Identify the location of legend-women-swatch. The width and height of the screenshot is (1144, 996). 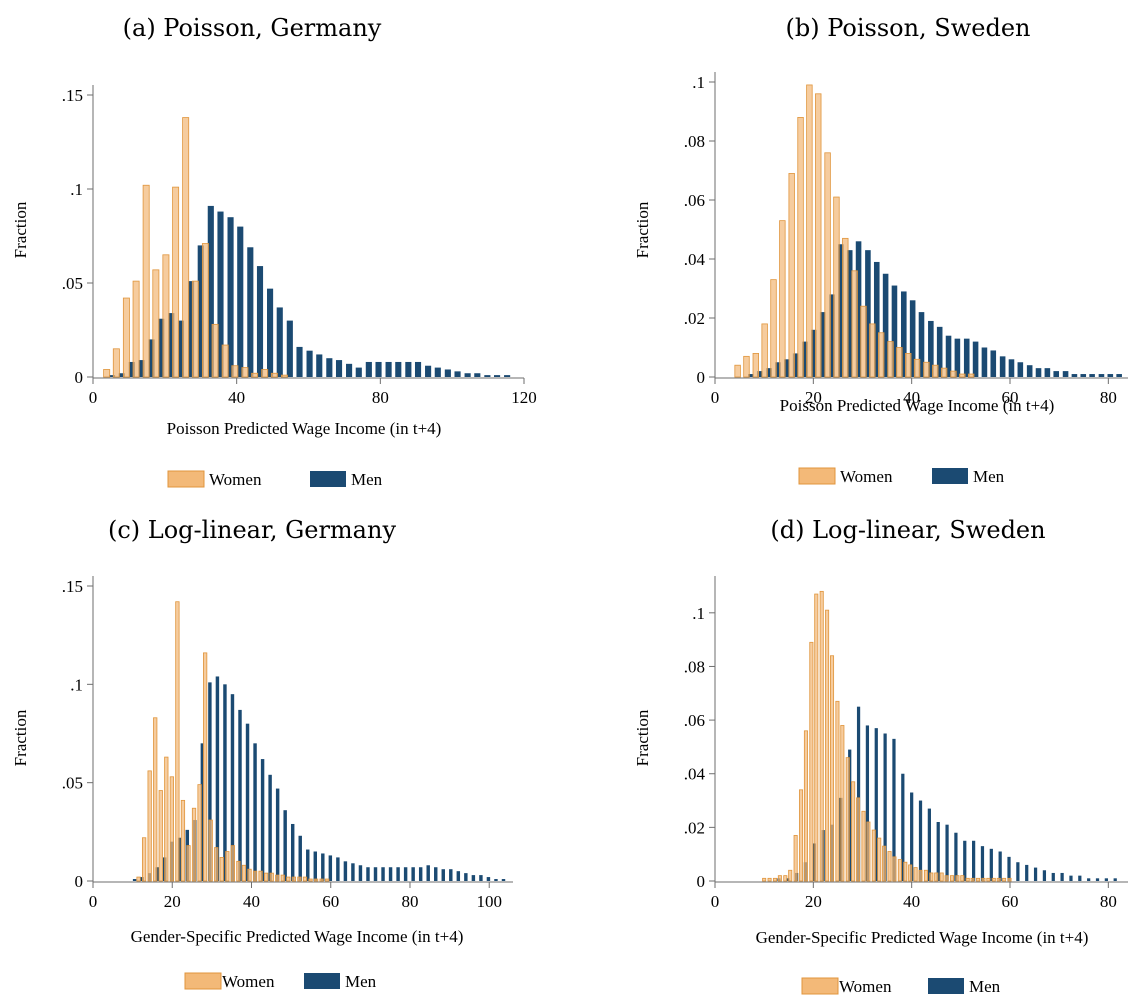
(817, 476).